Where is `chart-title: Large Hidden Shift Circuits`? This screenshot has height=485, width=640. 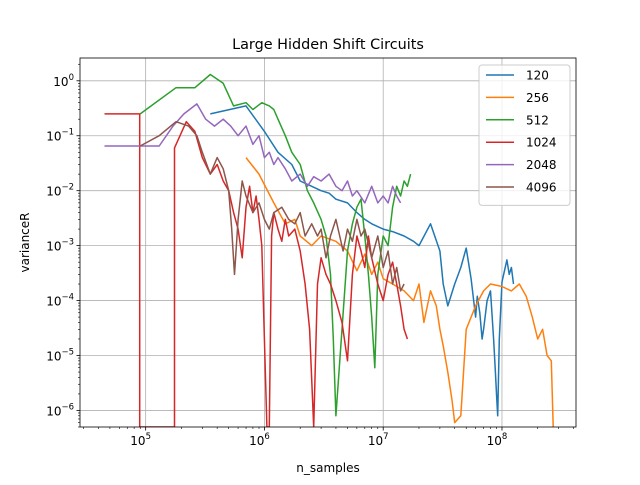
chart-title: Large Hidden Shift Circuits is located at coordinates (328, 45).